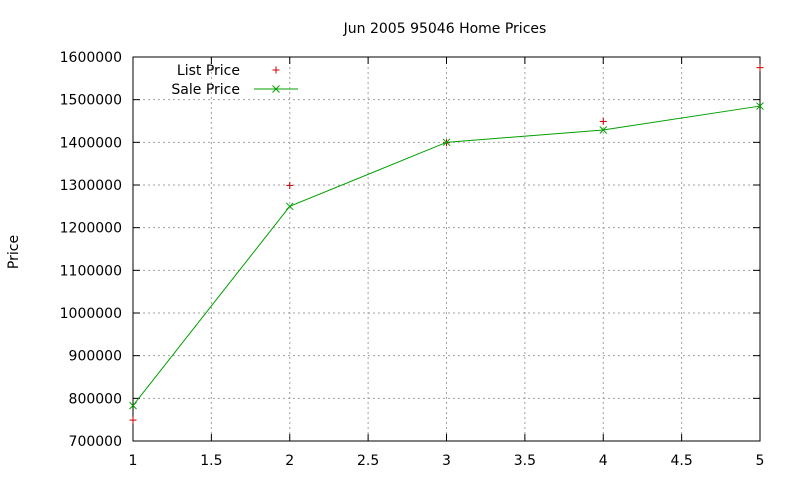  What do you see at coordinates (95, 357) in the screenshot?
I see `y-tick-label: 900000` at bounding box center [95, 357].